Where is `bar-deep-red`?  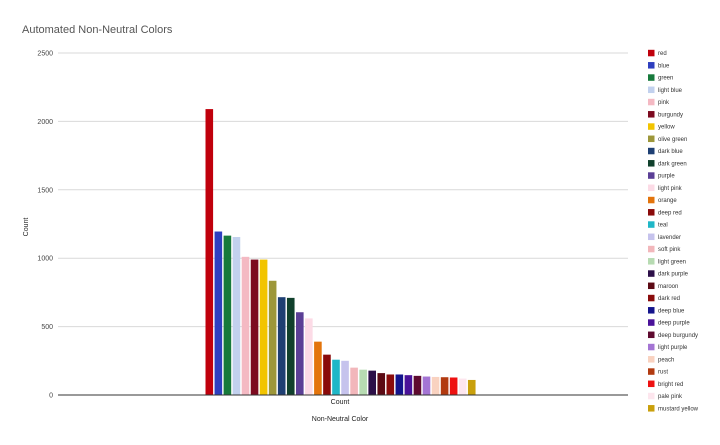 bar-deep-red is located at coordinates (327, 374).